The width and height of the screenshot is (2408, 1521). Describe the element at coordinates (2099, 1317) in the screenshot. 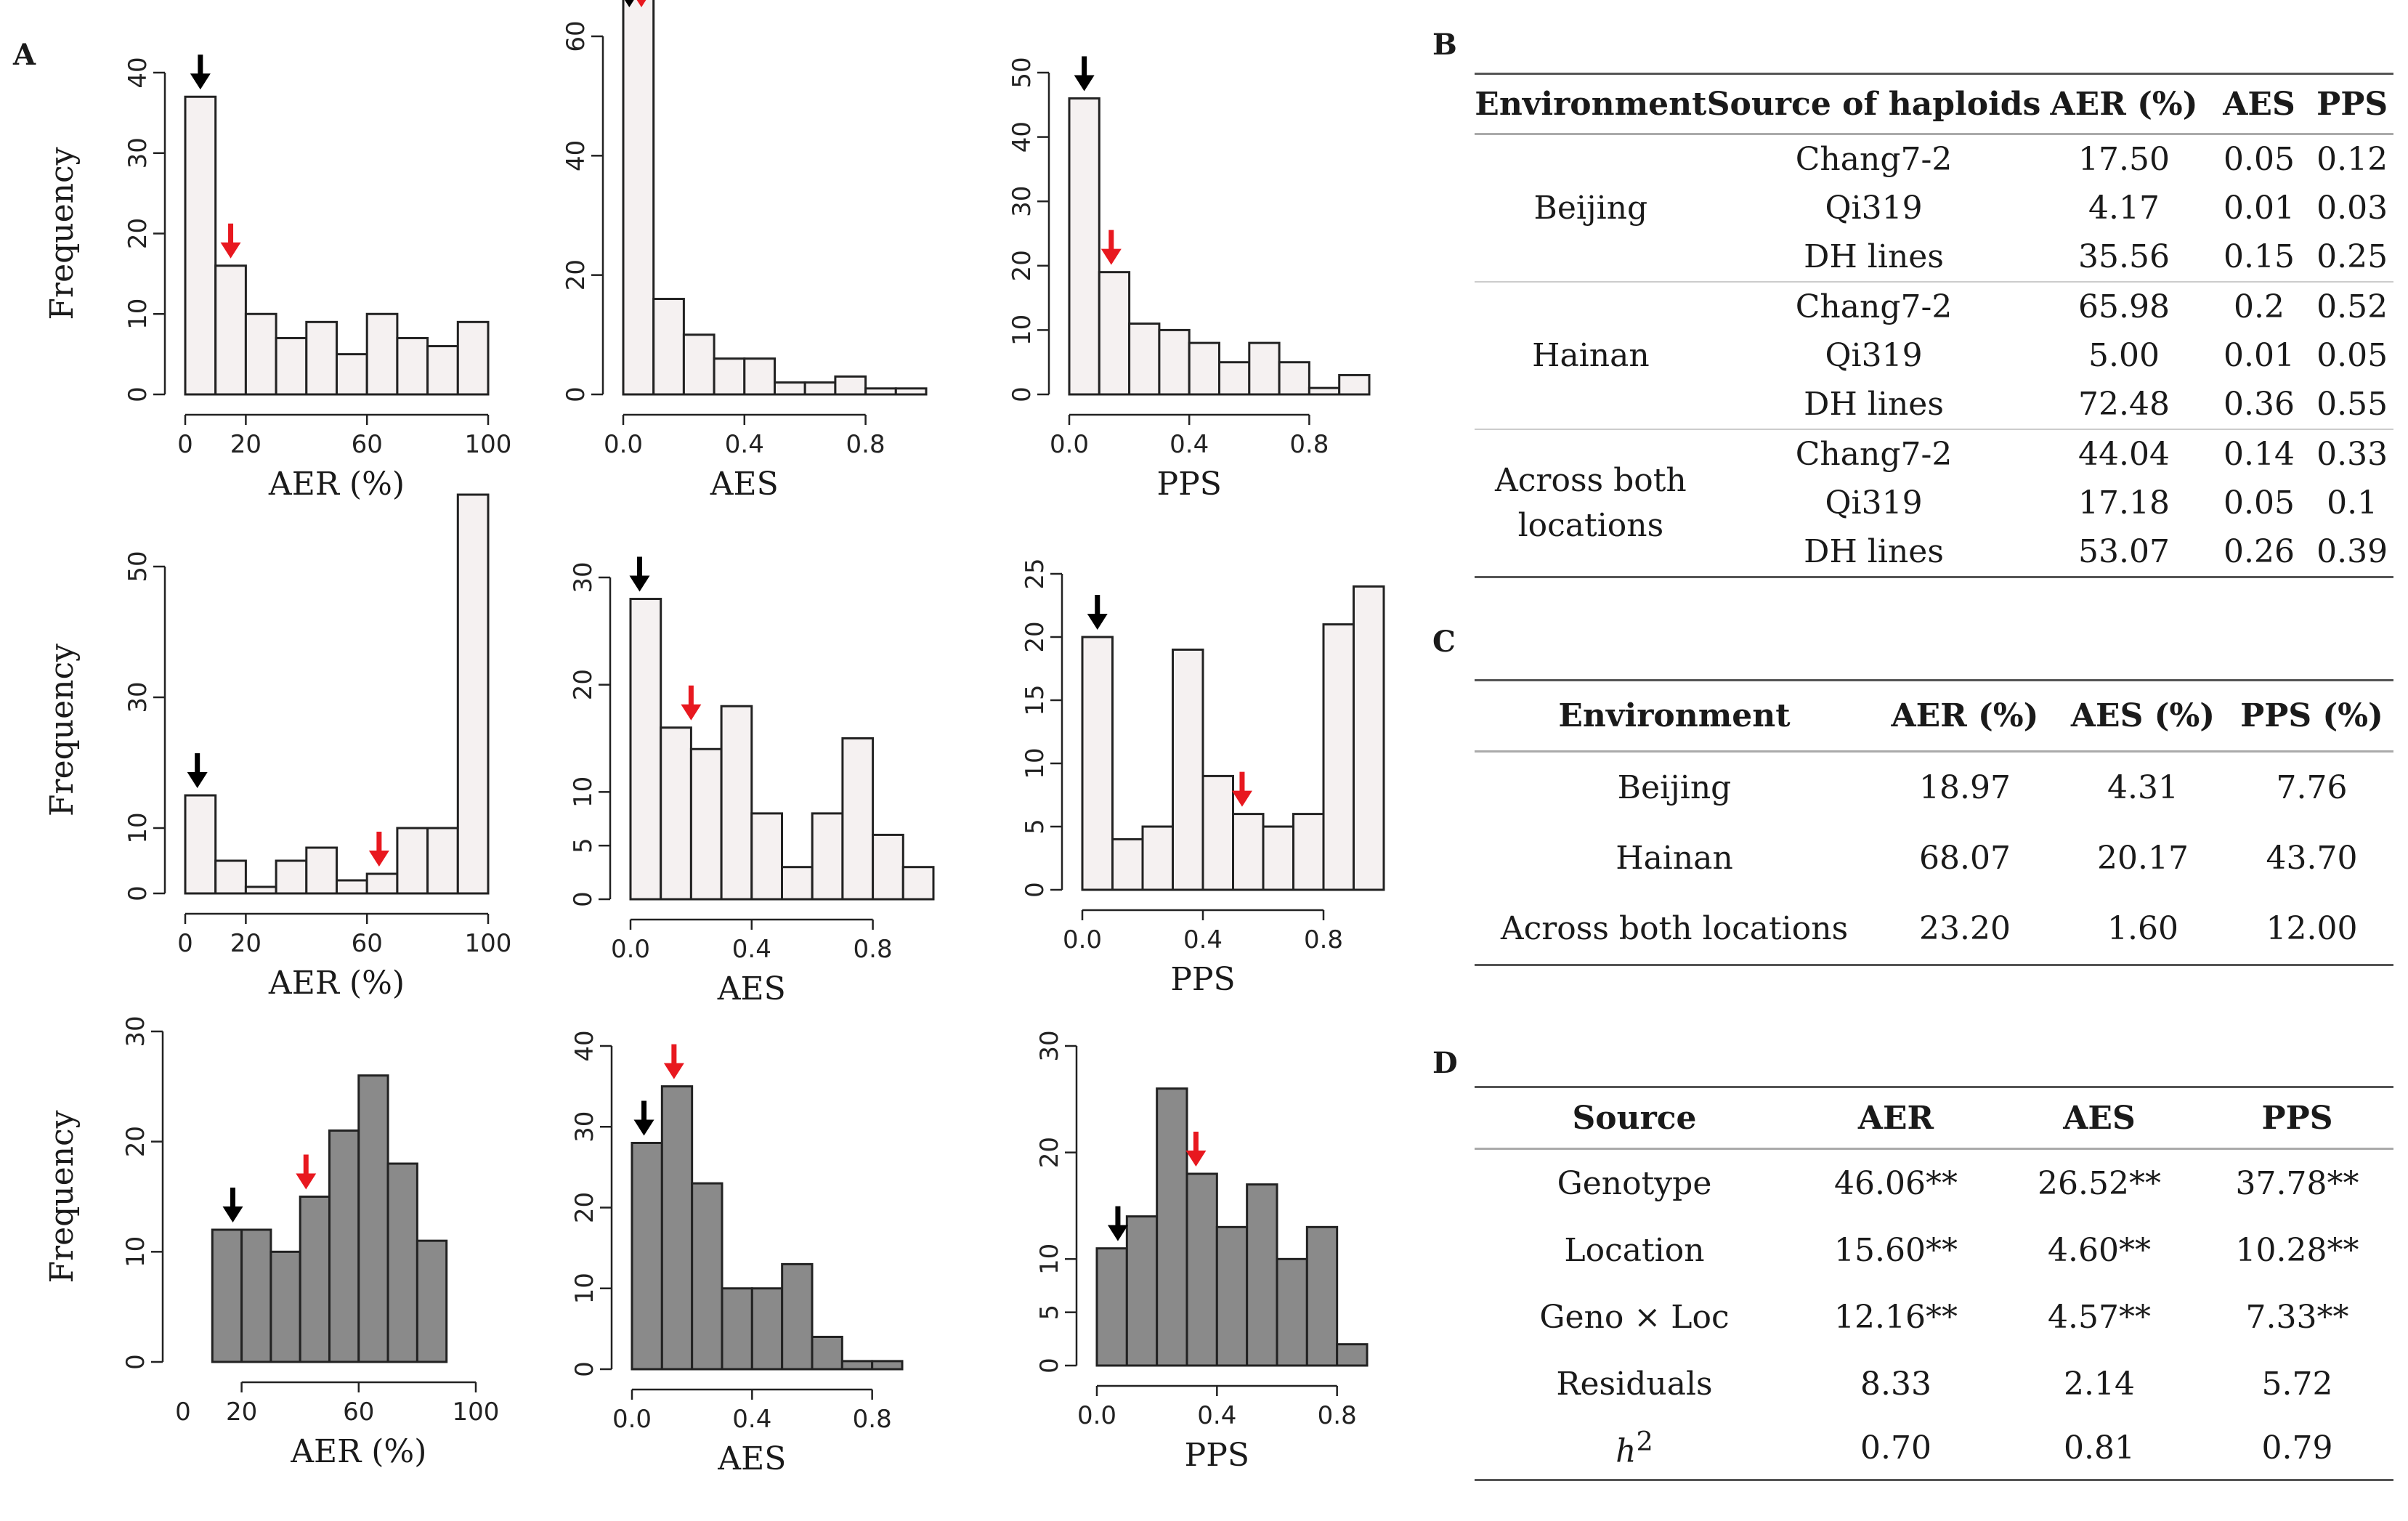

I see `table-d-aes: 4.57**` at that location.